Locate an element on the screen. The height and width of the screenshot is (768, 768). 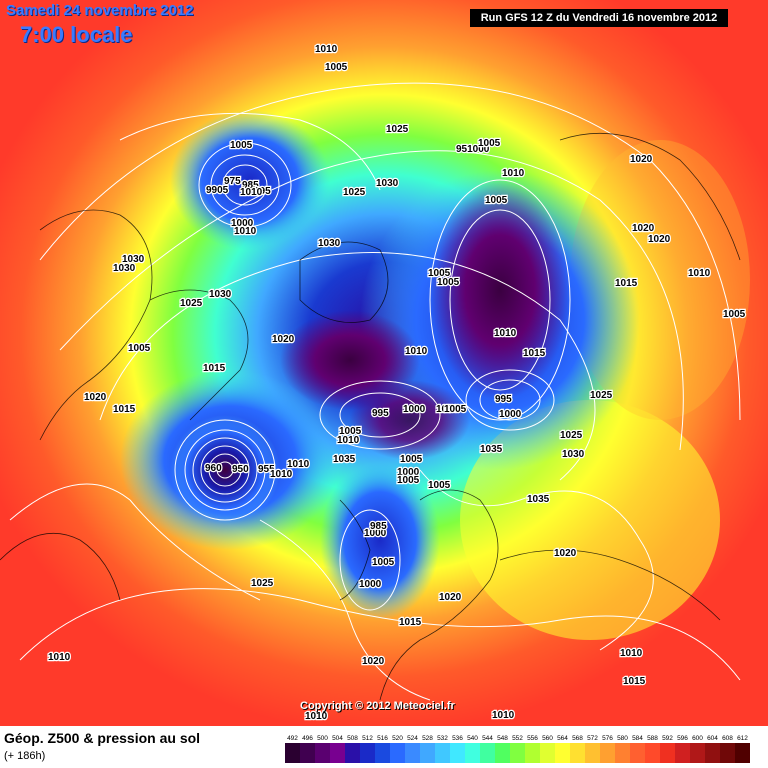
pressure-label: 995 is located at coordinates (503, 399).